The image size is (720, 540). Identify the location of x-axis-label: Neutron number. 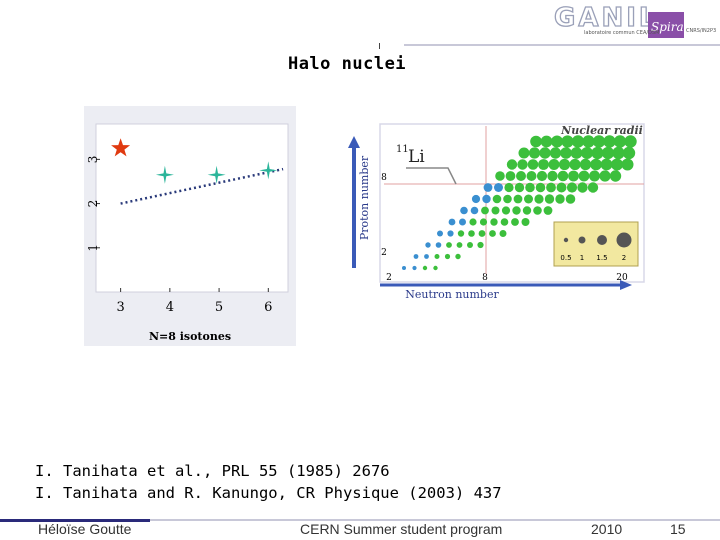
(452, 294).